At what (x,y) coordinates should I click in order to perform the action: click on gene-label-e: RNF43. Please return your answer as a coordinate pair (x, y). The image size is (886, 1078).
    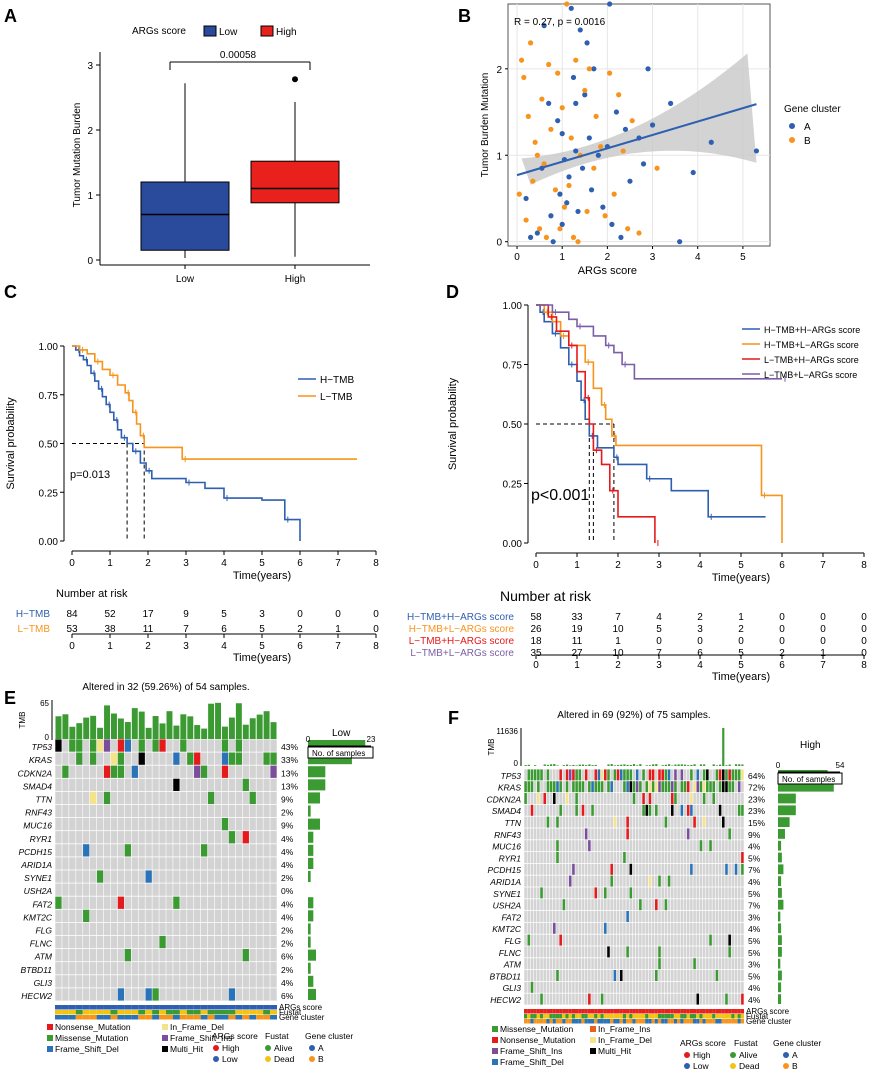
    Looking at the image, I should click on (38, 813).